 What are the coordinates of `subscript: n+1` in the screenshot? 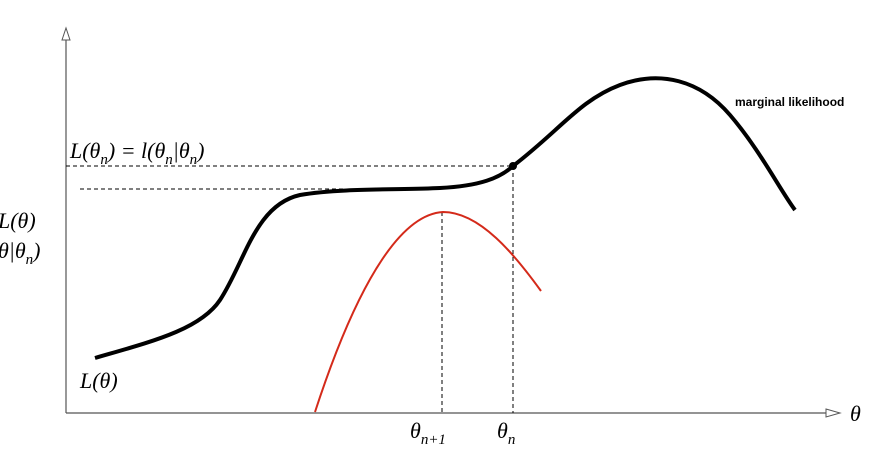 It's located at (433, 440).